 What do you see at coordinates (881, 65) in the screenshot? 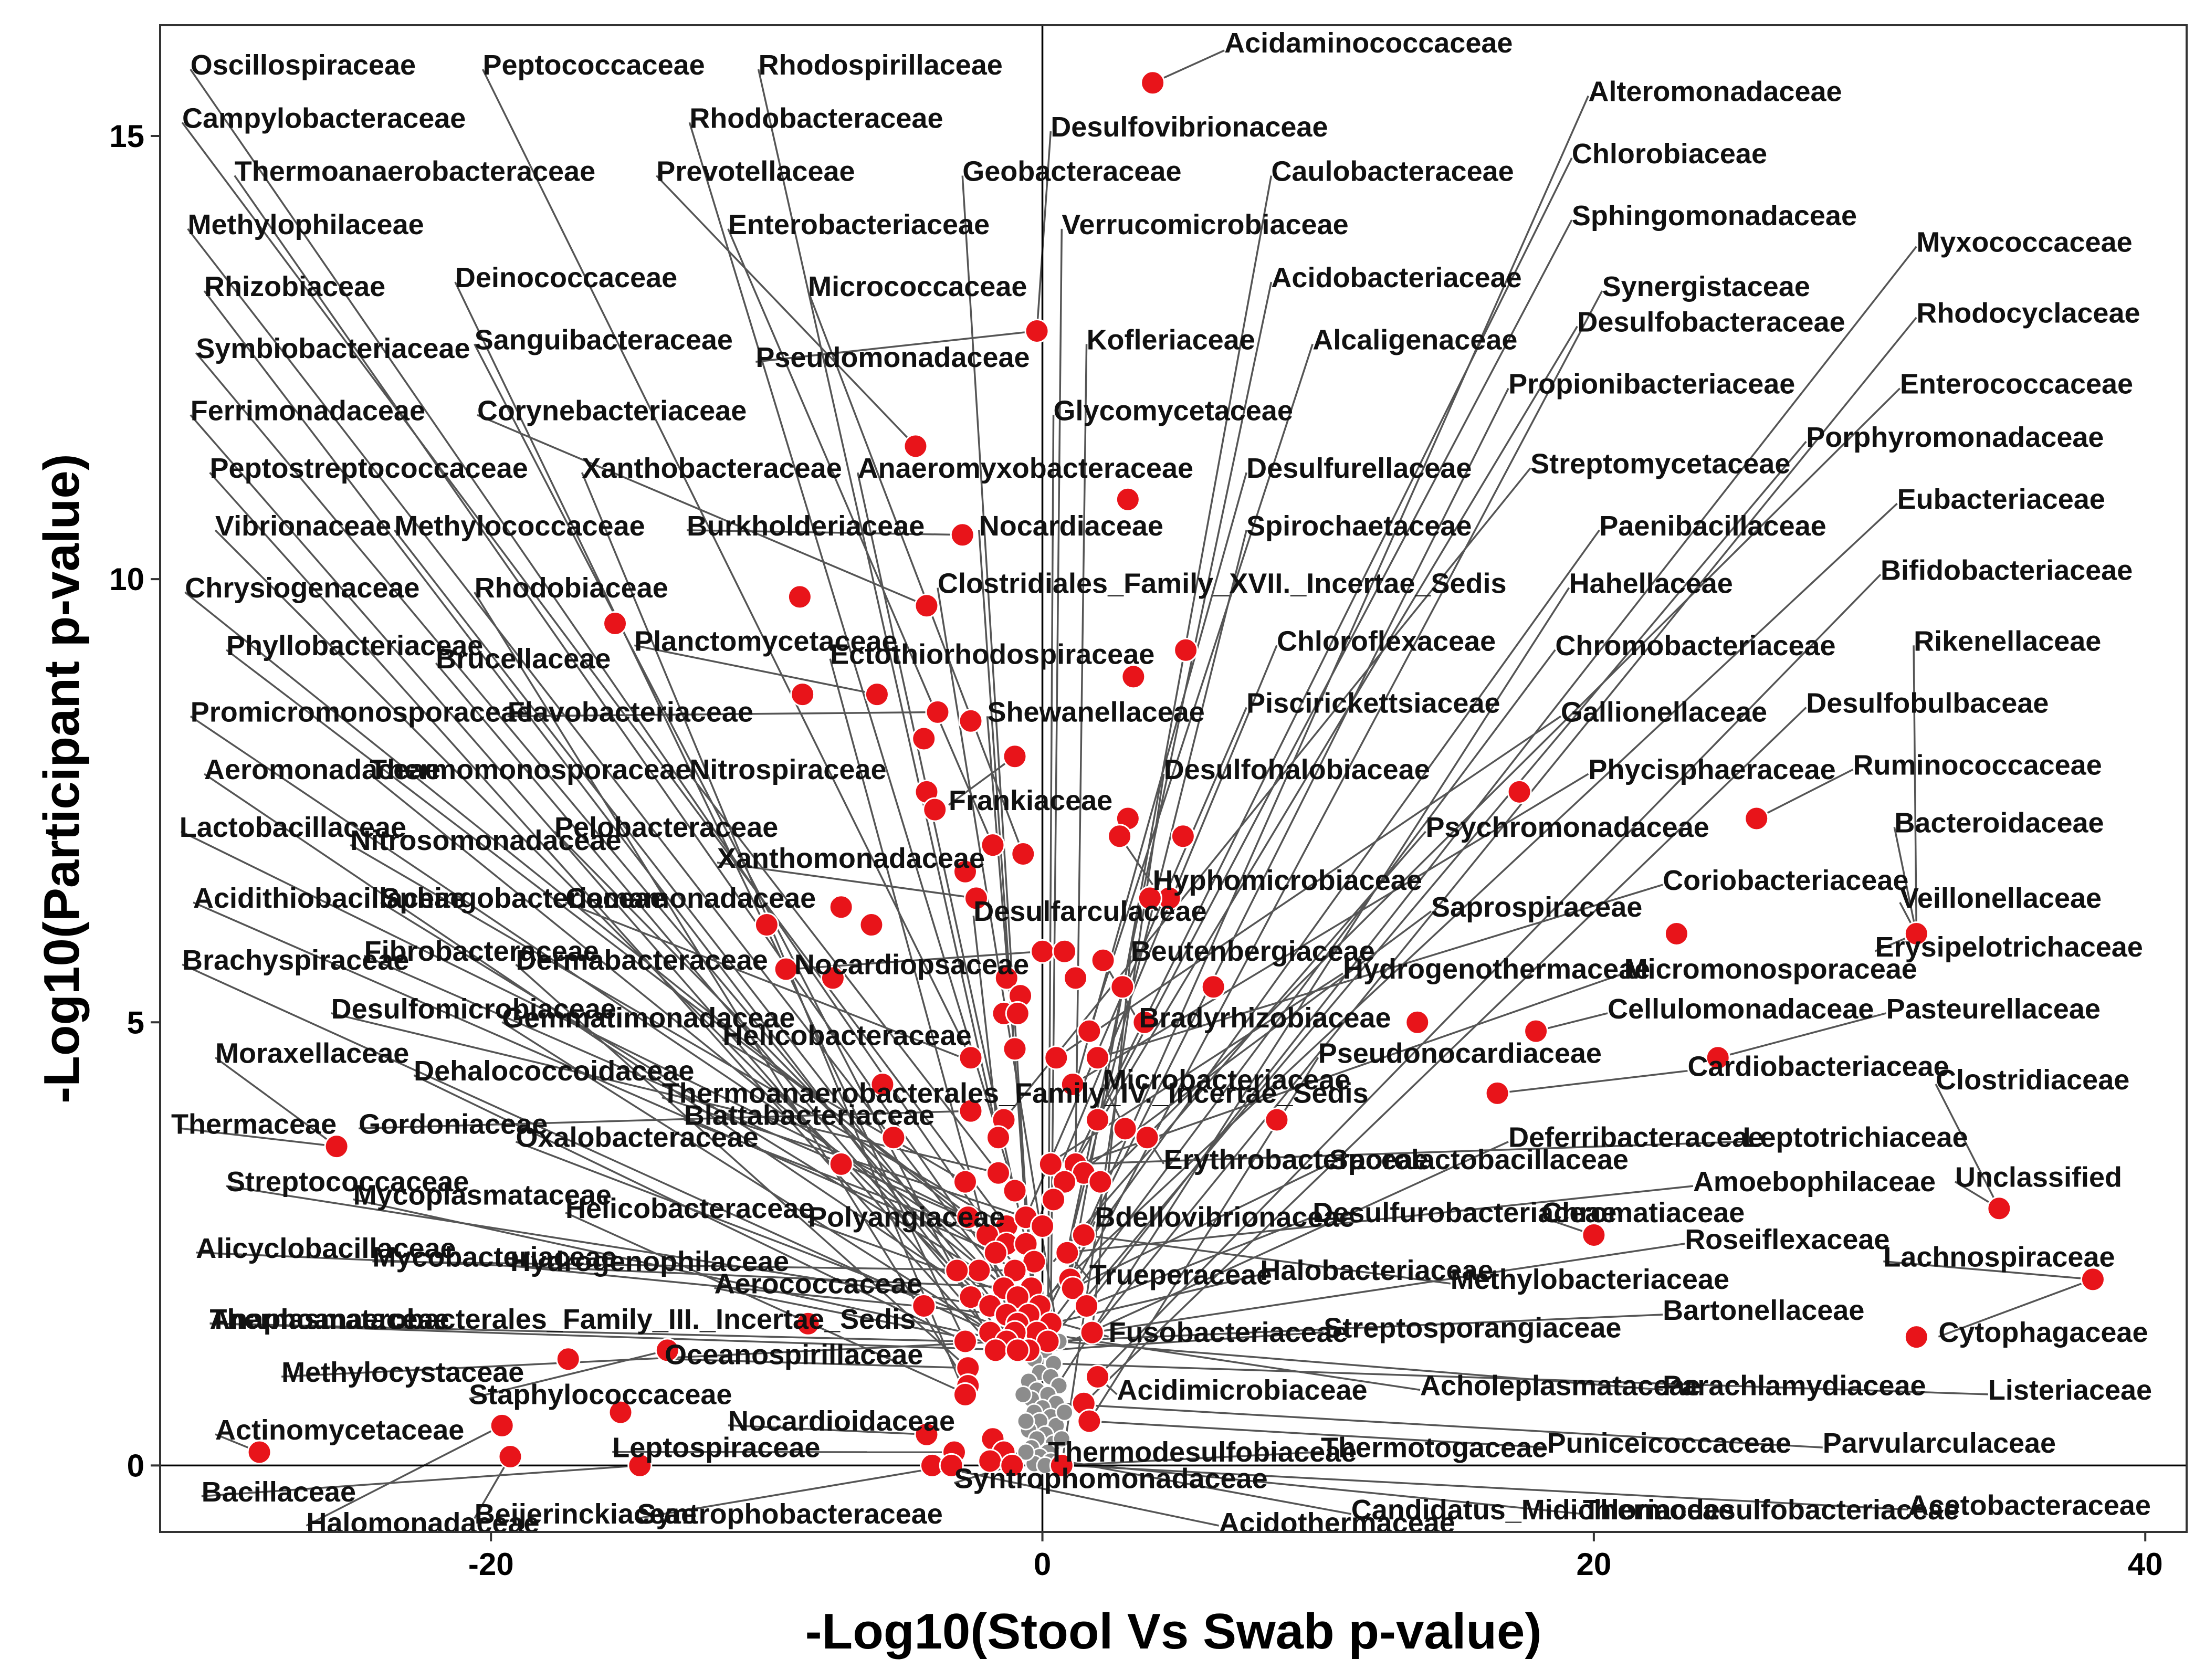
I see `family-label: Rhodospirillaceae` at bounding box center [881, 65].